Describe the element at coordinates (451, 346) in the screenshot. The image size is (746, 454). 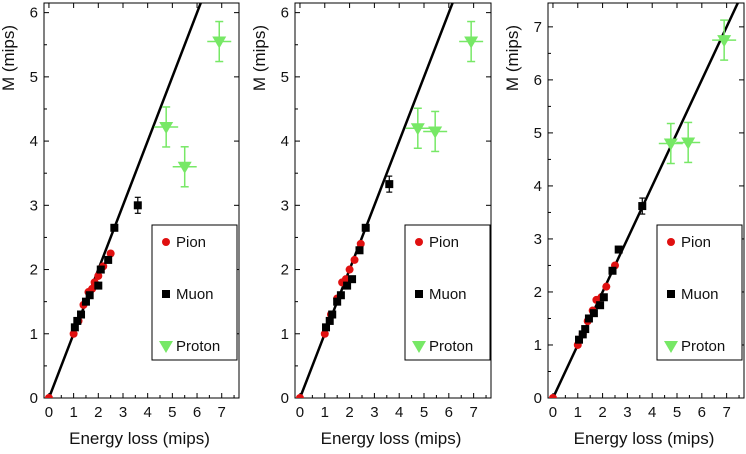
I see `legend-proton-label: Proton` at that location.